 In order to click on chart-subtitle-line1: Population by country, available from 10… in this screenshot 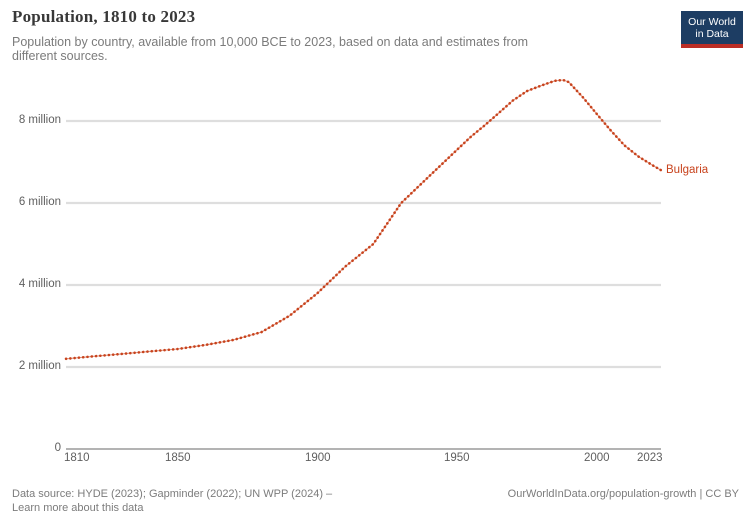, I will do `click(270, 42)`.